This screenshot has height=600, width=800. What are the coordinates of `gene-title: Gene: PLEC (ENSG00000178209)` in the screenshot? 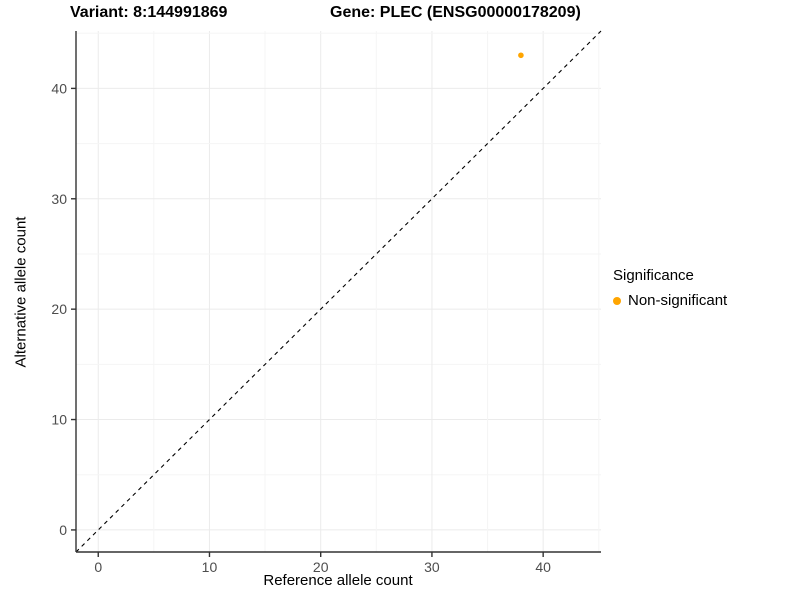 It's located at (455, 12).